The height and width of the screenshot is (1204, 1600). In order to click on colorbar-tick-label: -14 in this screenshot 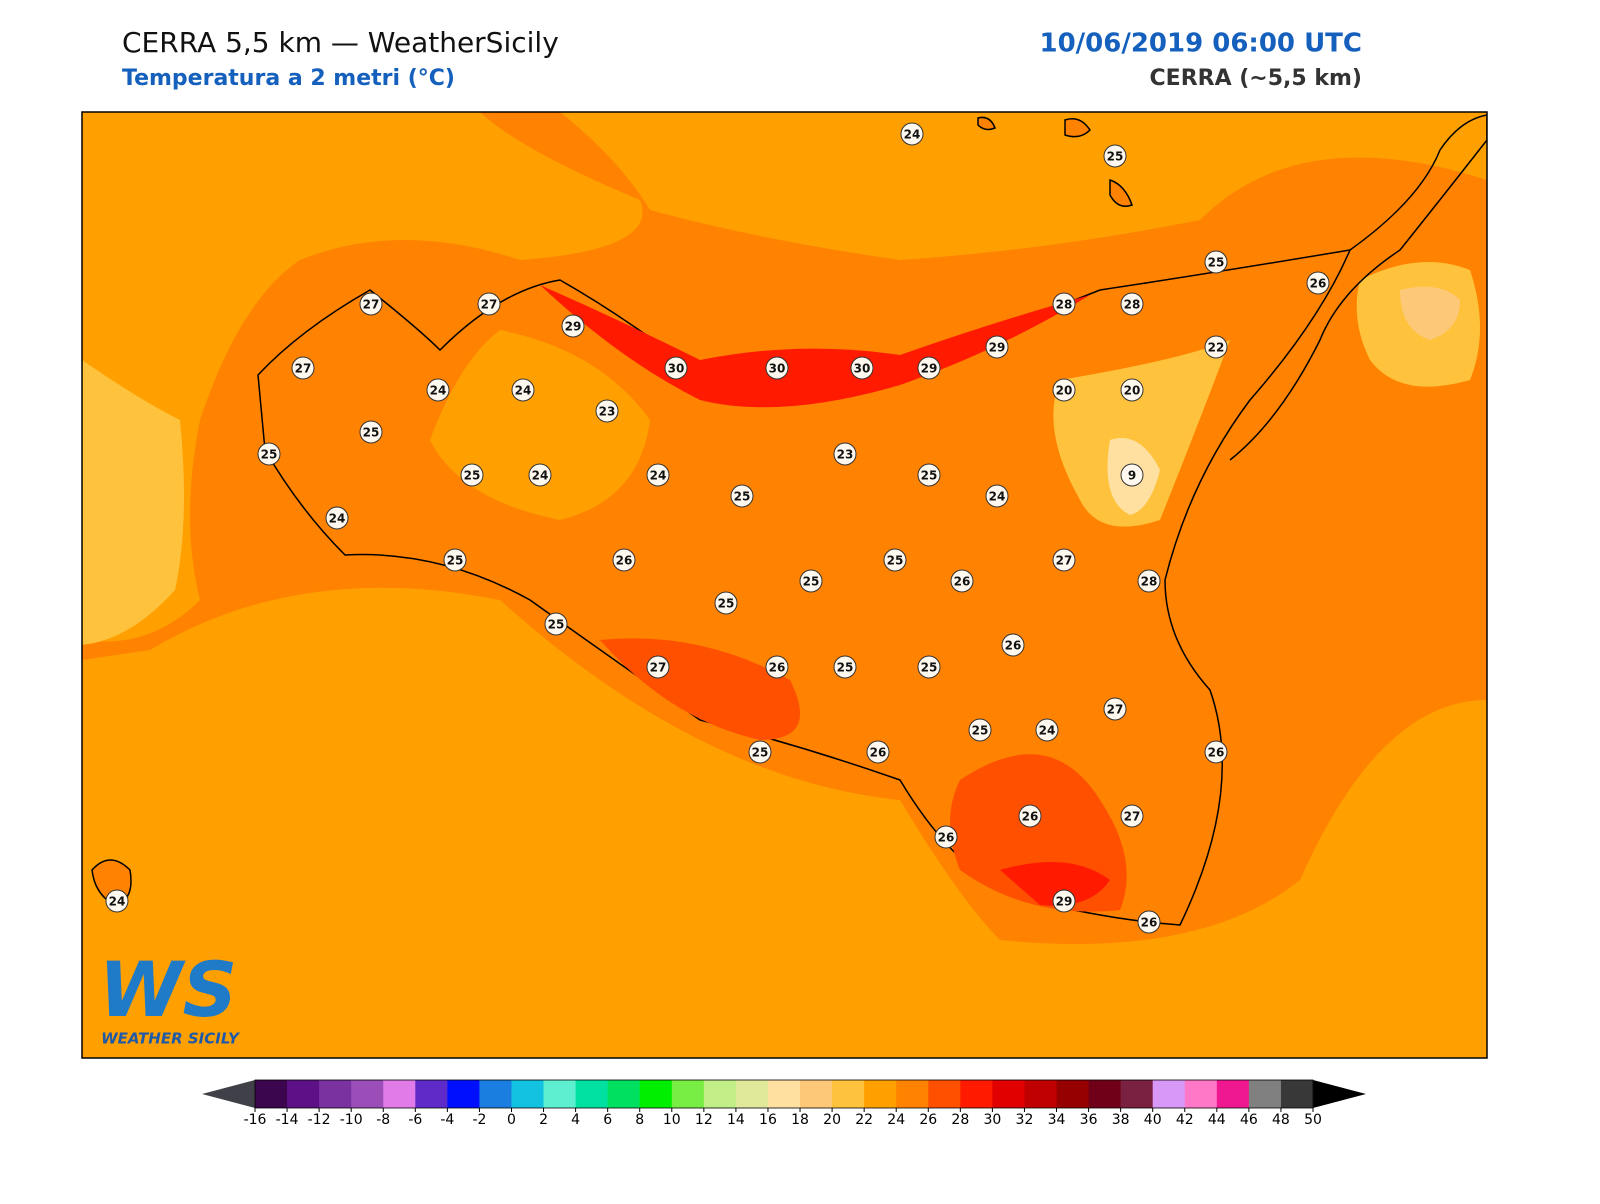, I will do `click(287, 1120)`.